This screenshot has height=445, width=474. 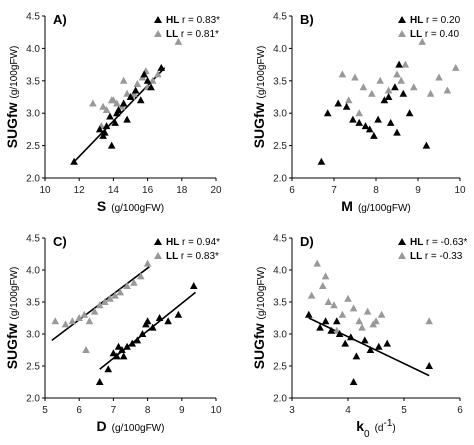 I want to click on panel-label: C), so click(x=60, y=241).